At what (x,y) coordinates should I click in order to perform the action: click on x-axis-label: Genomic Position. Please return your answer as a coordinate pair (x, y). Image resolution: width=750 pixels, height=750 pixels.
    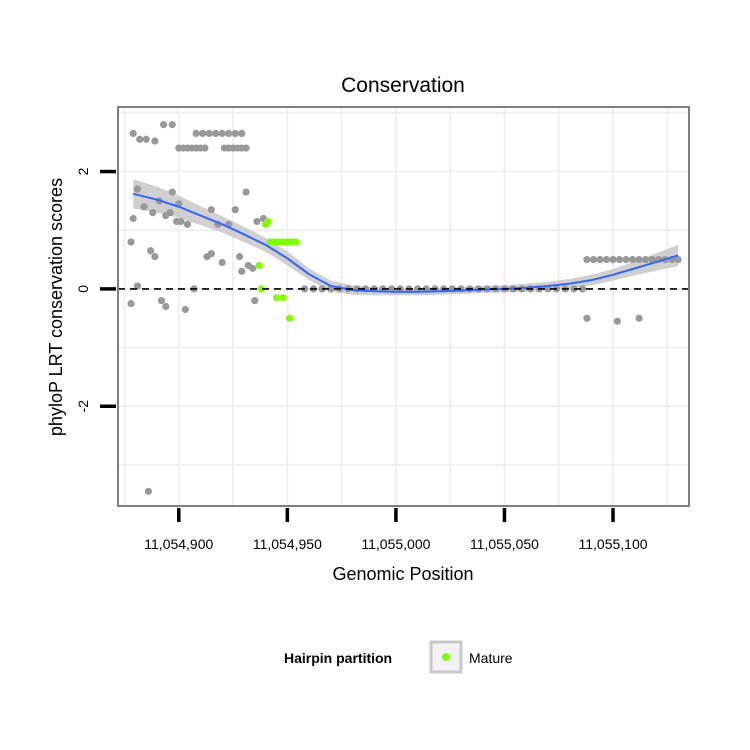
    Looking at the image, I should click on (402, 574).